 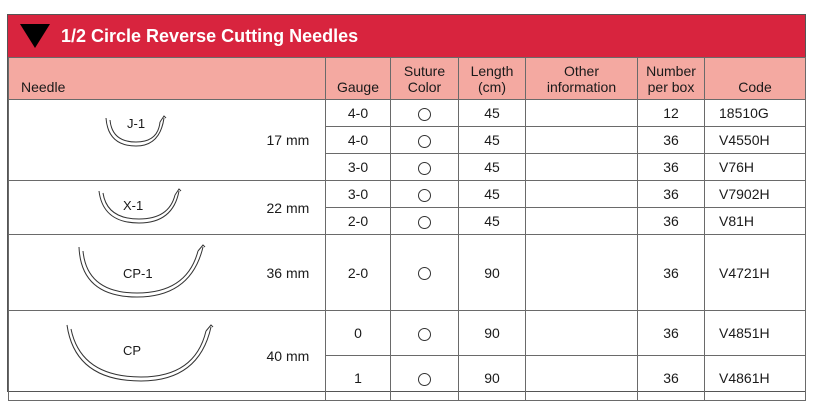 What do you see at coordinates (671, 70) in the screenshot?
I see `header-number-line1: Number` at bounding box center [671, 70].